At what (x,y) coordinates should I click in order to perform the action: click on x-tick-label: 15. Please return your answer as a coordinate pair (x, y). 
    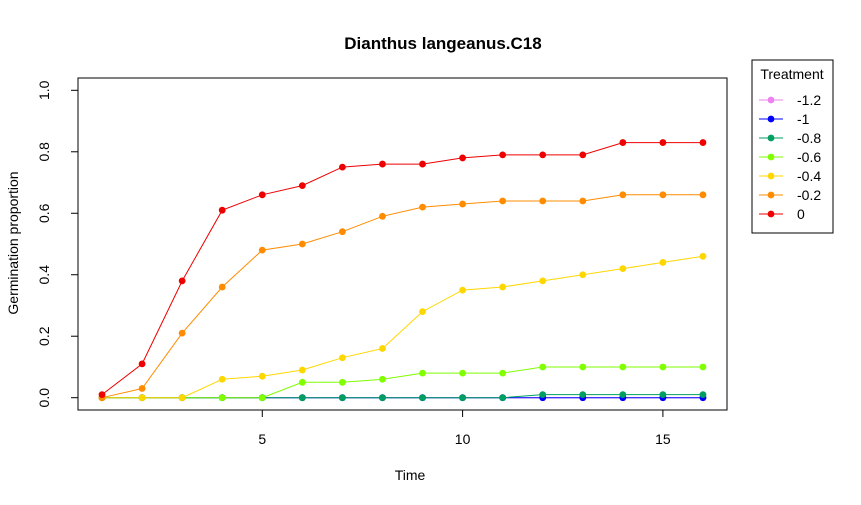
    Looking at the image, I should click on (663, 439).